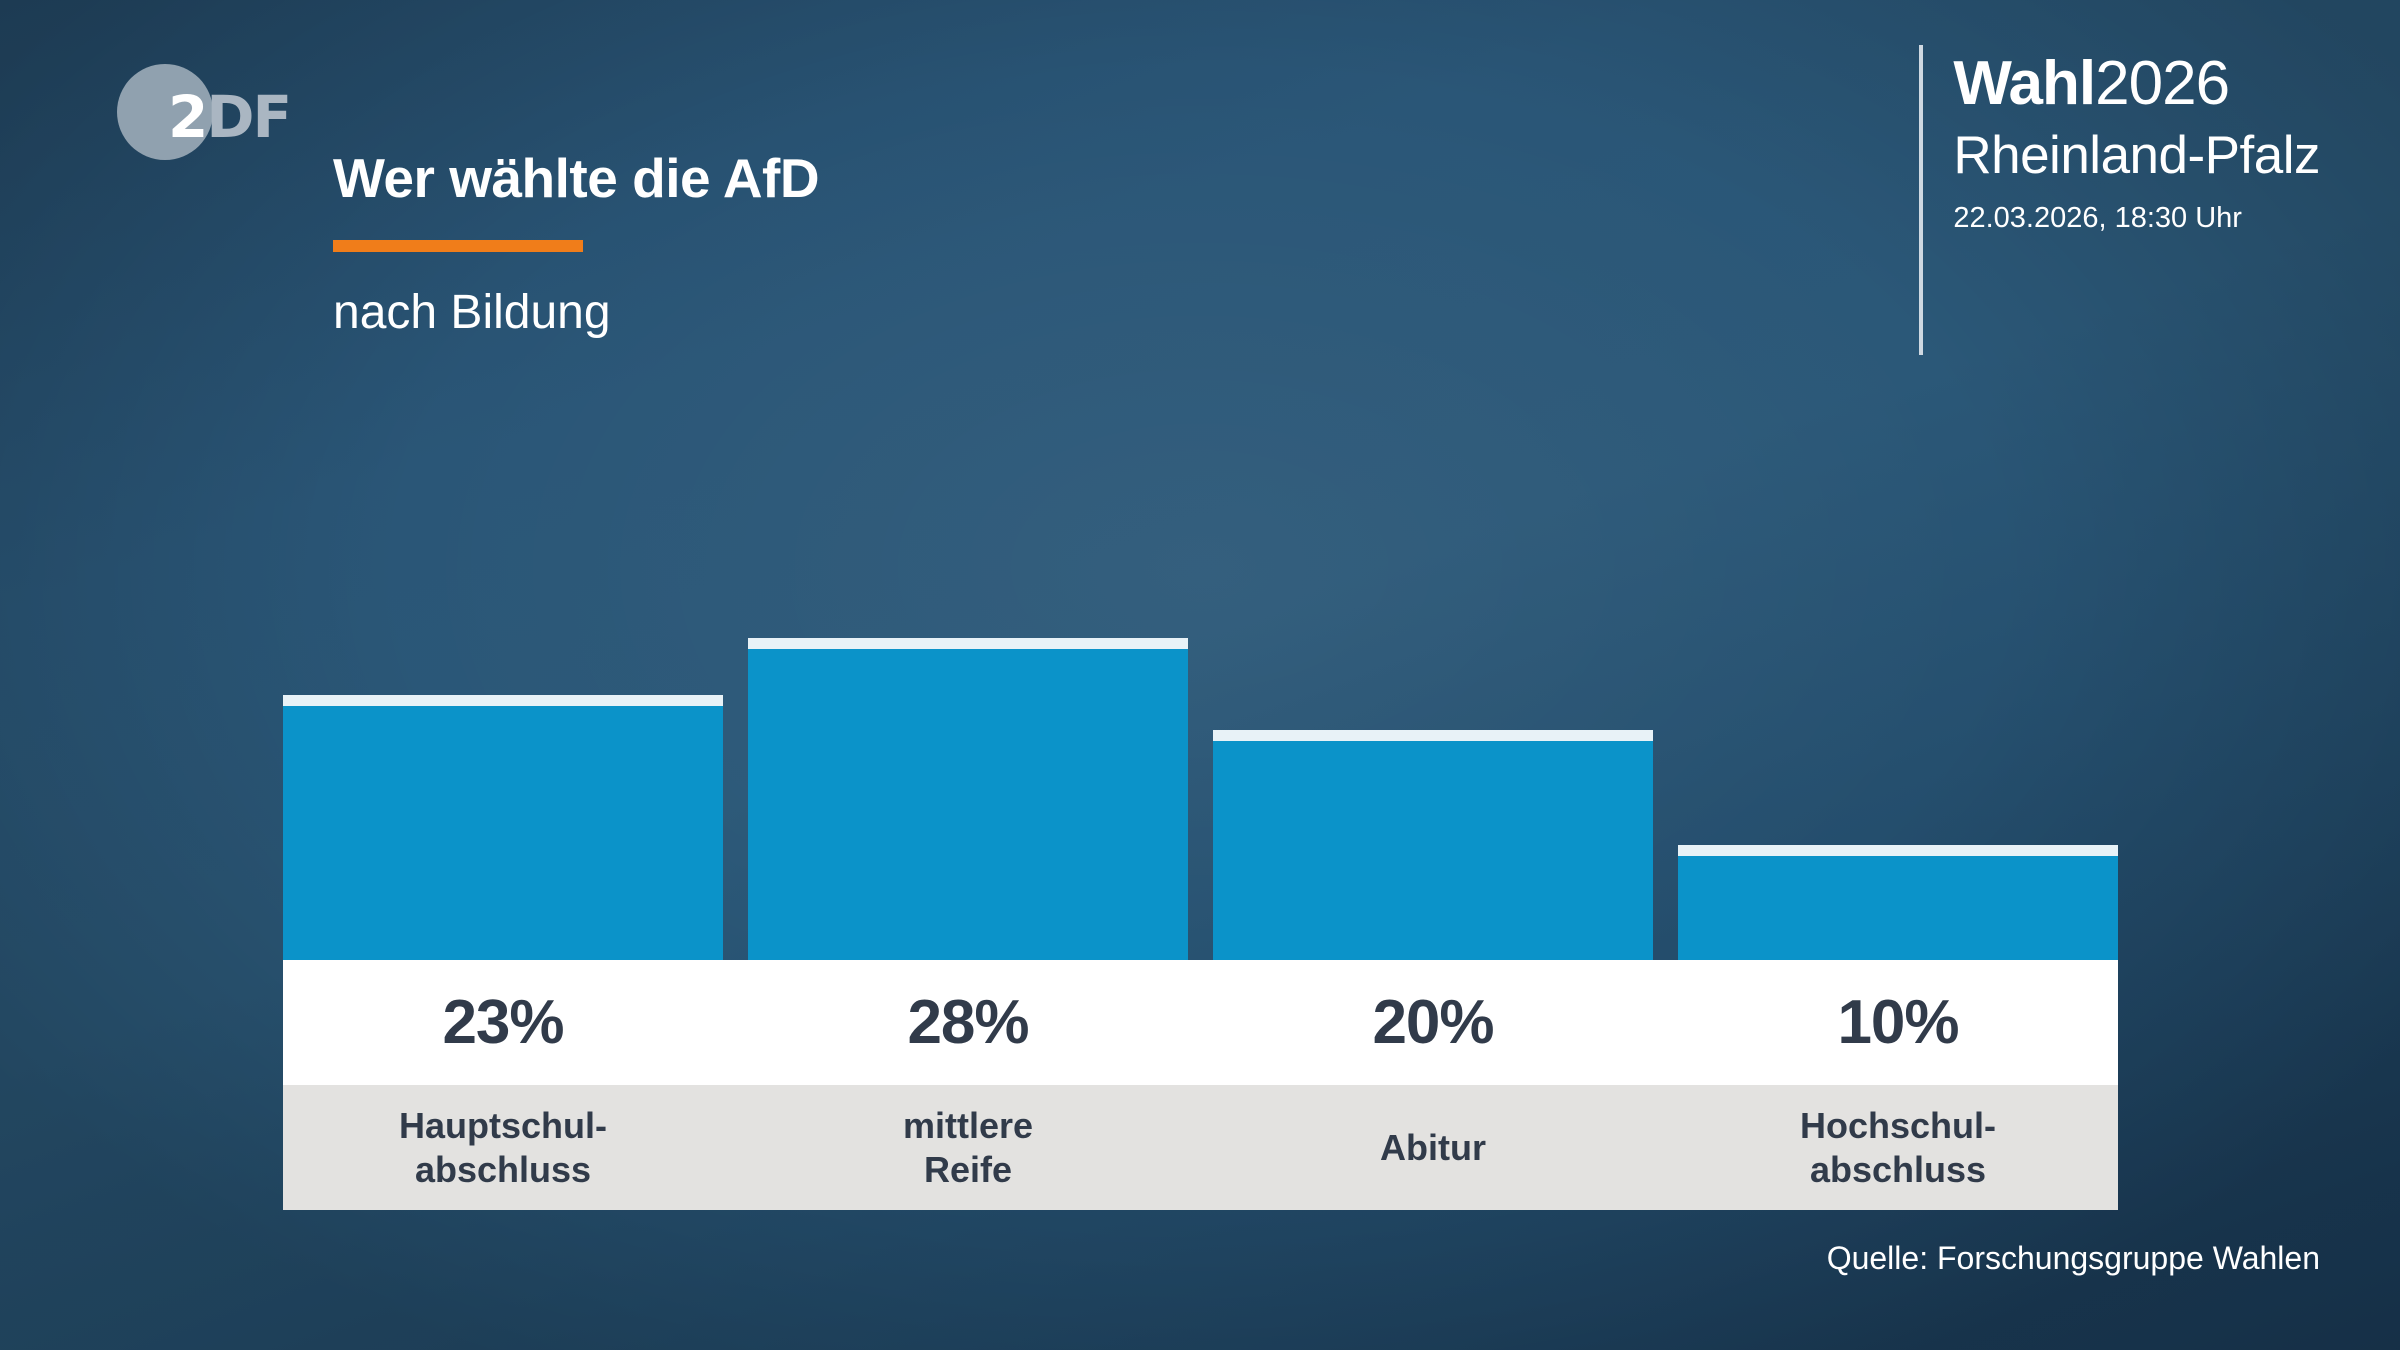 The height and width of the screenshot is (1350, 2400). I want to click on bar-value-label: 20%, so click(1433, 1022).